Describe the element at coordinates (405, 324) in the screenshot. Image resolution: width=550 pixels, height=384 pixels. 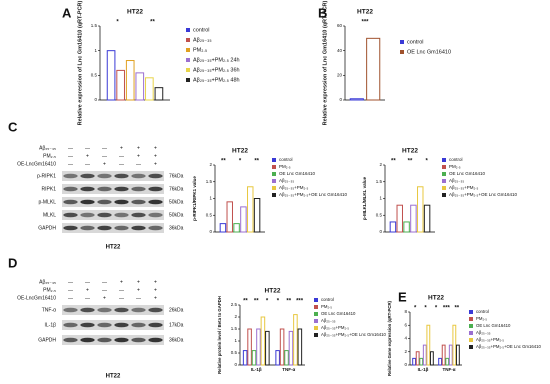
I see `y-tick-label: 6` at that location.